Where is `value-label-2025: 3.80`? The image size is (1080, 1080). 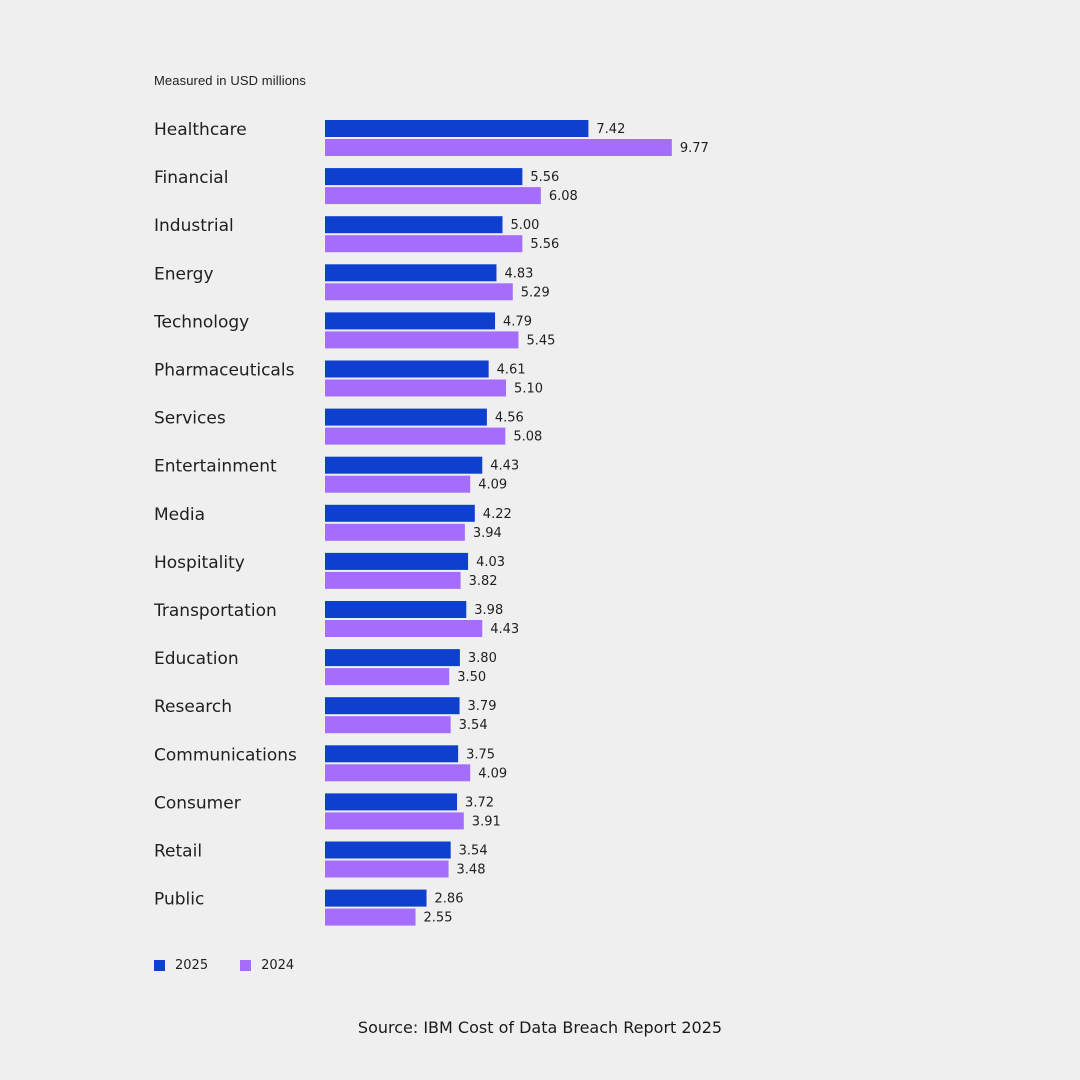 value-label-2025: 3.80 is located at coordinates (482, 658).